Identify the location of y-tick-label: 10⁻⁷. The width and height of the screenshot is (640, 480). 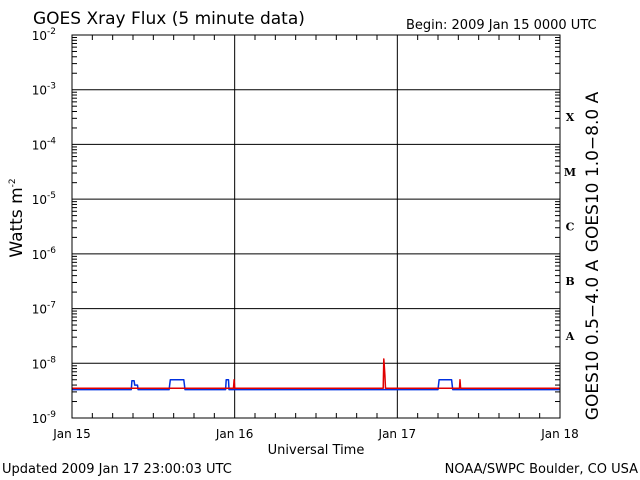
(44, 309).